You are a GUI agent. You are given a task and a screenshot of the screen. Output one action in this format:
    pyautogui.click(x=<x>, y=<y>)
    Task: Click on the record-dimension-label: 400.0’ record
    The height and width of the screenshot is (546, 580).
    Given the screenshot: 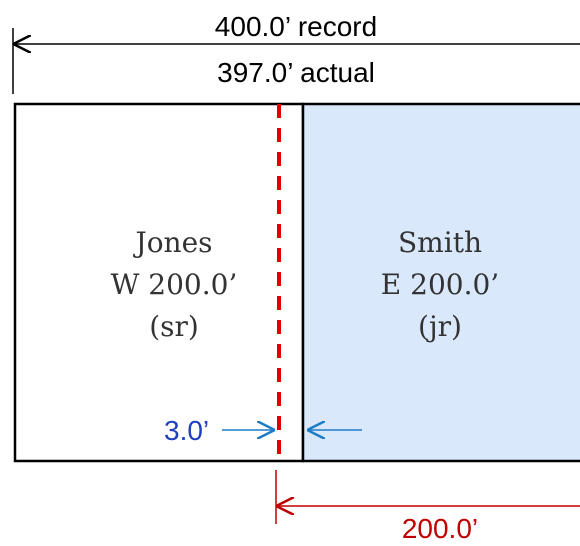 What is the action you would take?
    pyautogui.click(x=296, y=26)
    